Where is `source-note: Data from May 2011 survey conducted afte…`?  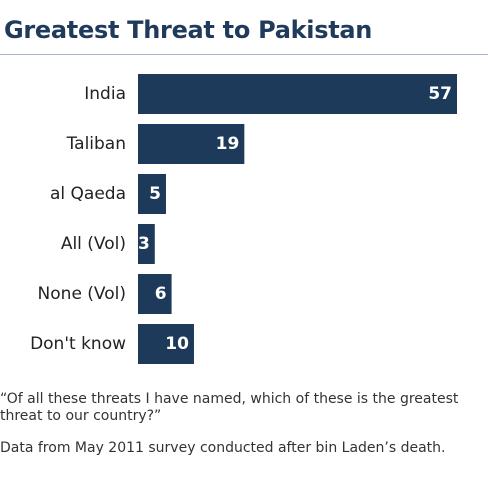
source-note: Data from May 2011 survey conducted afte… is located at coordinates (223, 448).